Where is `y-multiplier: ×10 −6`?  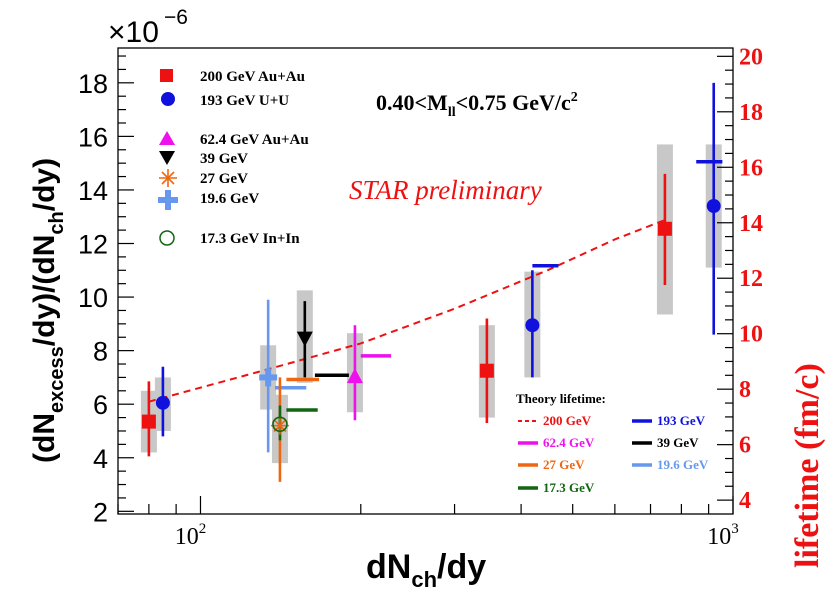 y-multiplier: ×10 −6 is located at coordinates (148, 27).